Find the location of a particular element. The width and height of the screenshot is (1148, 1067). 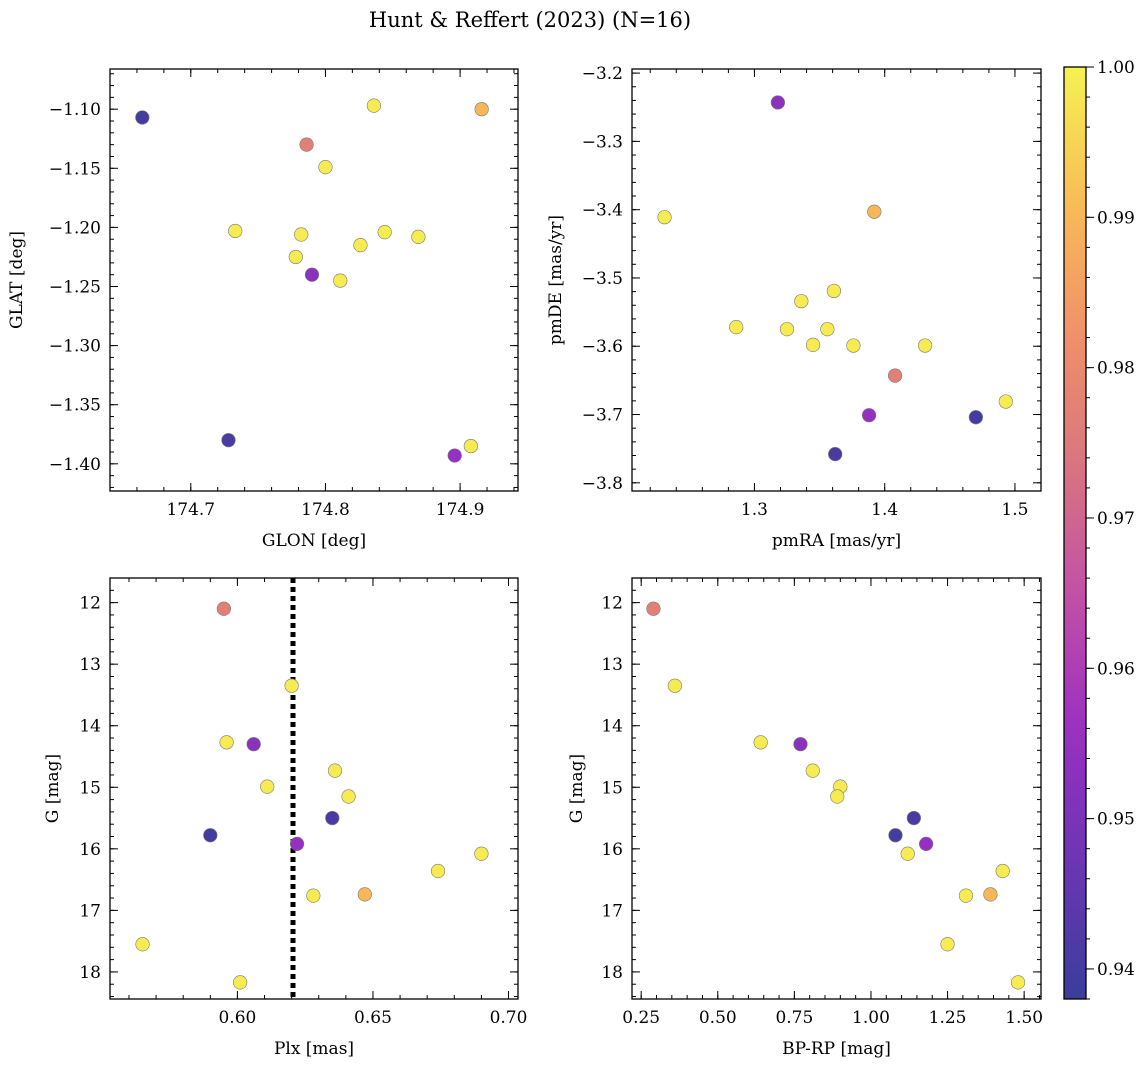

y-tick-label: 16 is located at coordinates (612, 850).